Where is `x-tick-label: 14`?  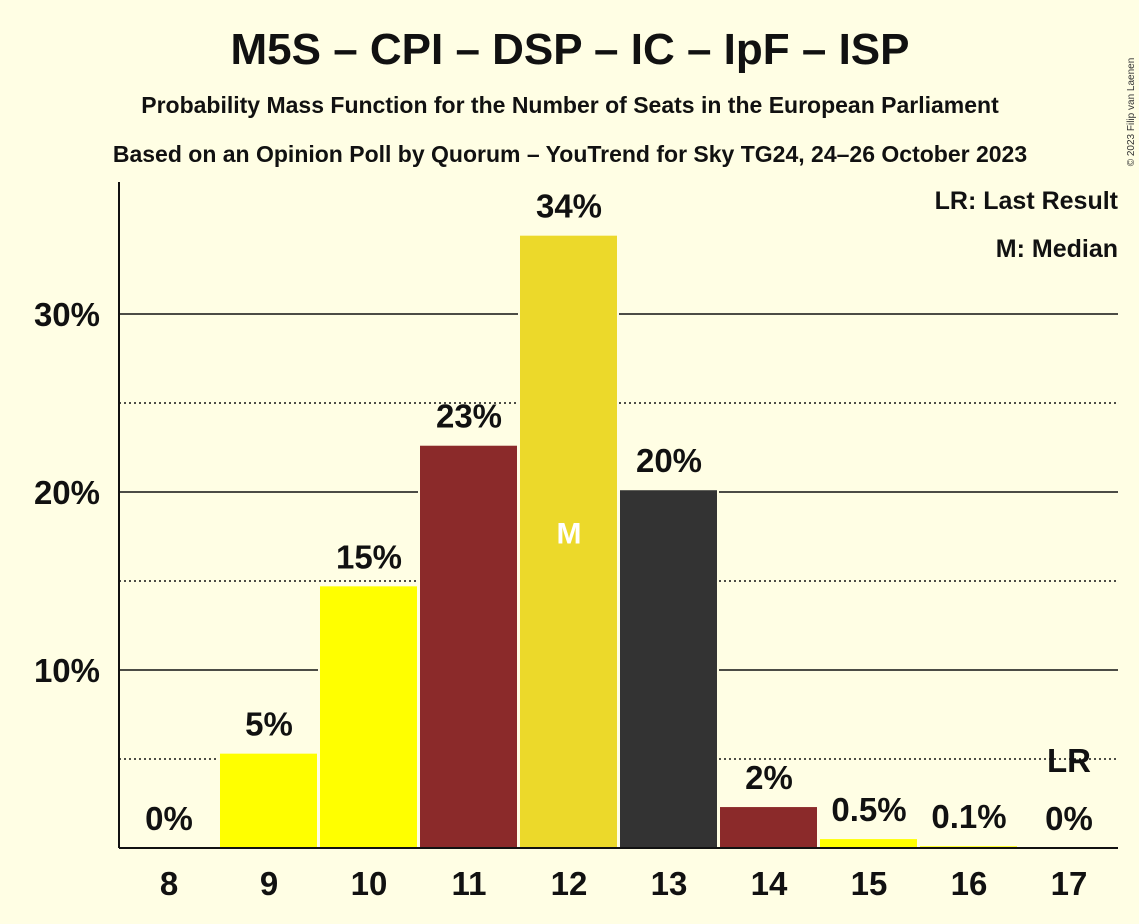 x-tick-label: 14 is located at coordinates (769, 883).